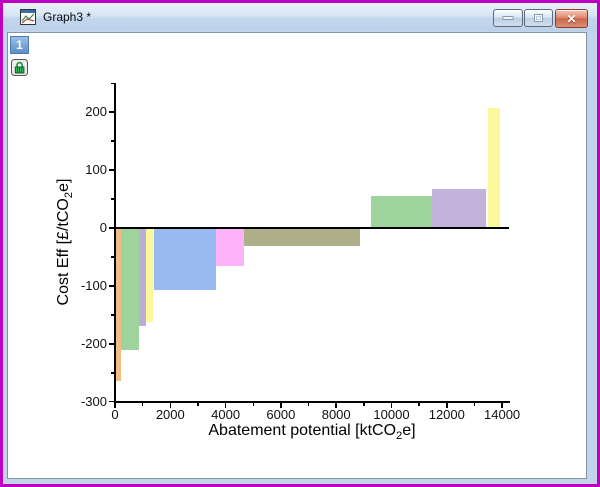 The image size is (600, 487). I want to click on x-tick-label: 8000, so click(336, 414).